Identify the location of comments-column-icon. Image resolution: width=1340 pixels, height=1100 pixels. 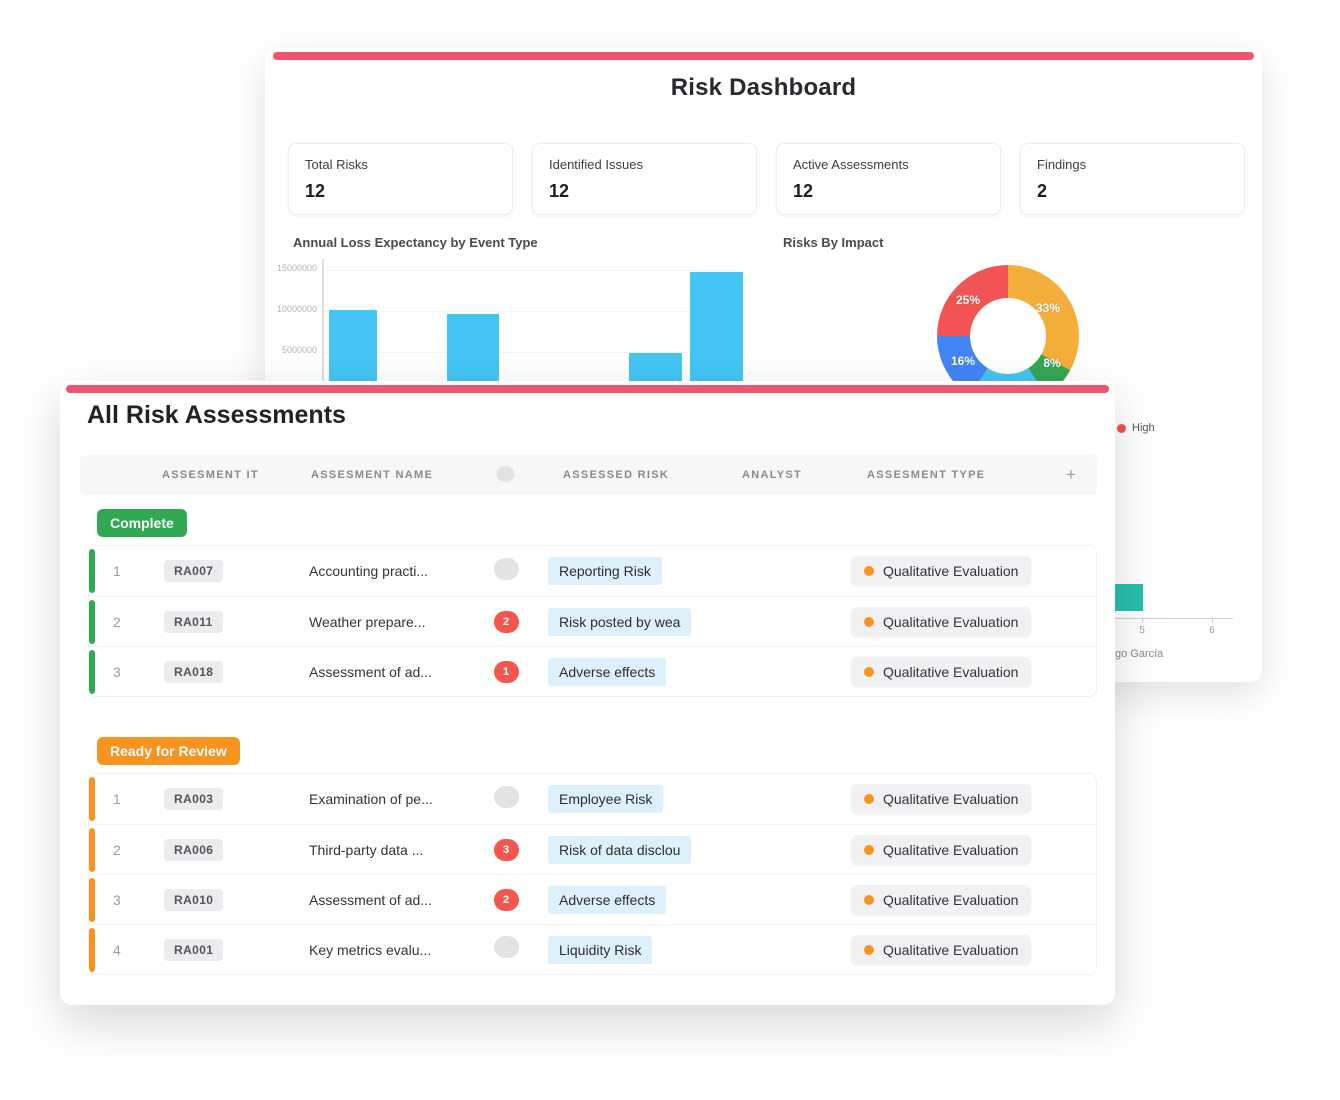
(505, 475).